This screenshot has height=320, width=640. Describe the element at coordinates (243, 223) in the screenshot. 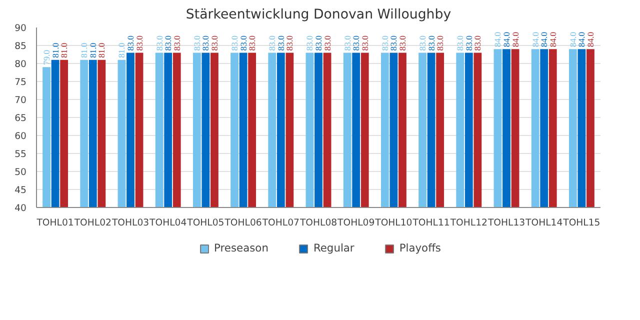

I see `x-tick-label: TOHL06` at that location.